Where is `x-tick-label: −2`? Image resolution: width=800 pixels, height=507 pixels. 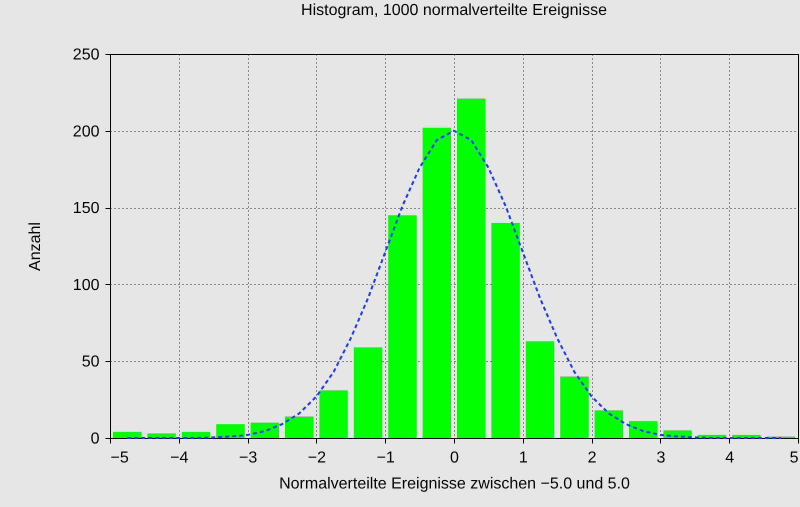 x-tick-label: −2 is located at coordinates (317, 458).